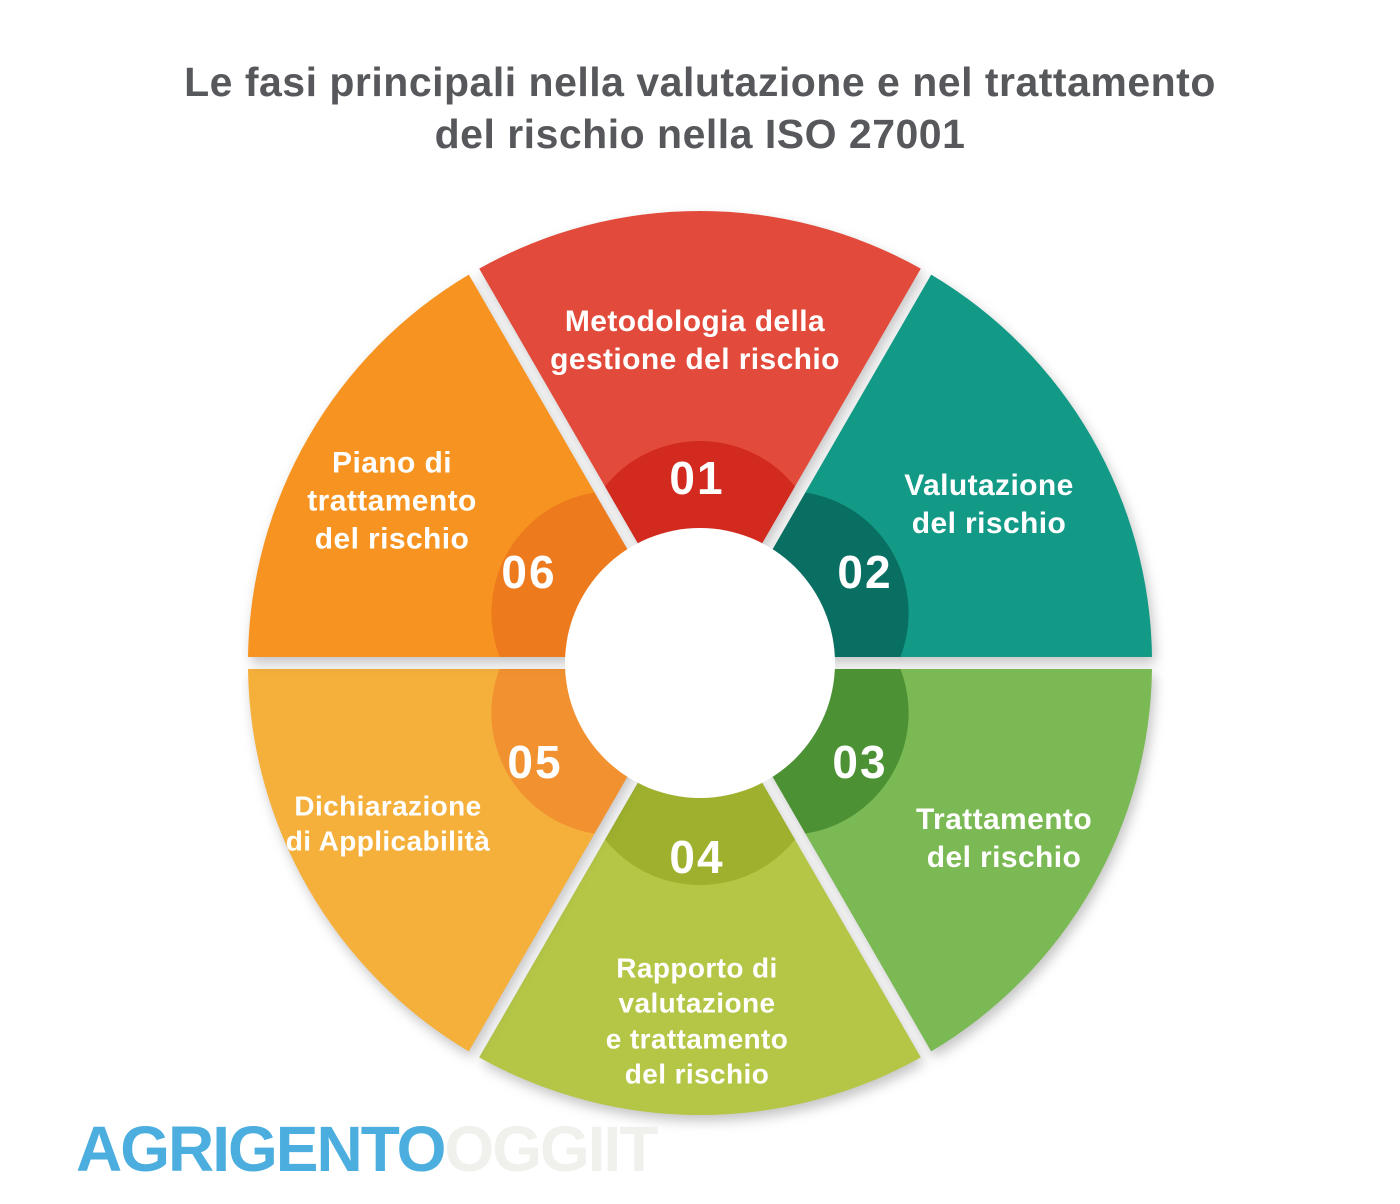 This screenshot has width=1400, height=1204. Describe the element at coordinates (700, 663) in the screenshot. I see `center-disc` at that location.